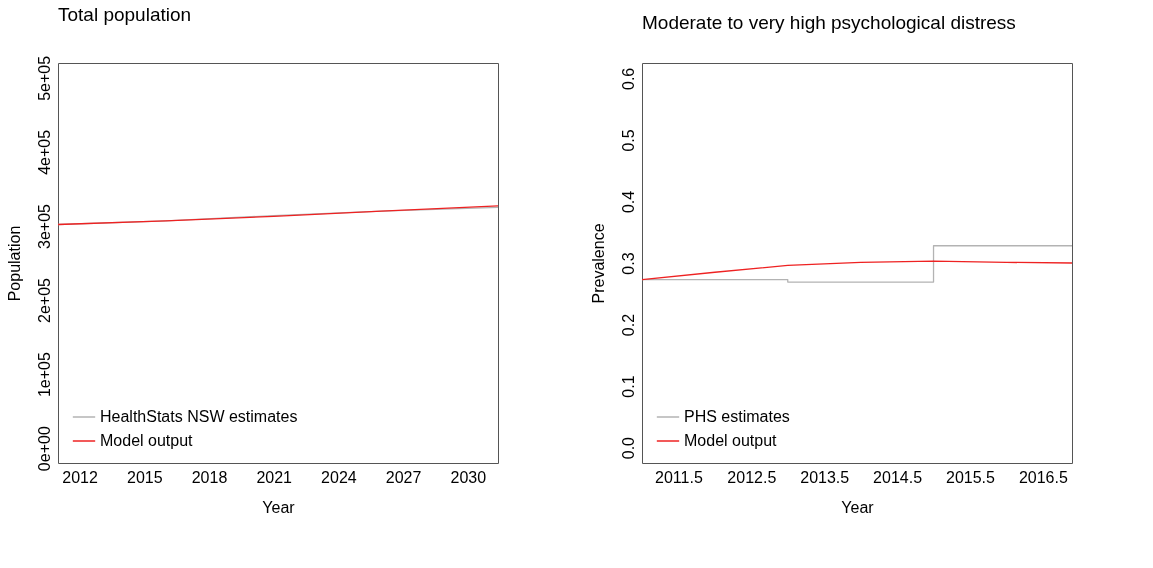 The height and width of the screenshot is (568, 1153). I want to click on legend-label: HealthStats NSW estimates, so click(199, 416).